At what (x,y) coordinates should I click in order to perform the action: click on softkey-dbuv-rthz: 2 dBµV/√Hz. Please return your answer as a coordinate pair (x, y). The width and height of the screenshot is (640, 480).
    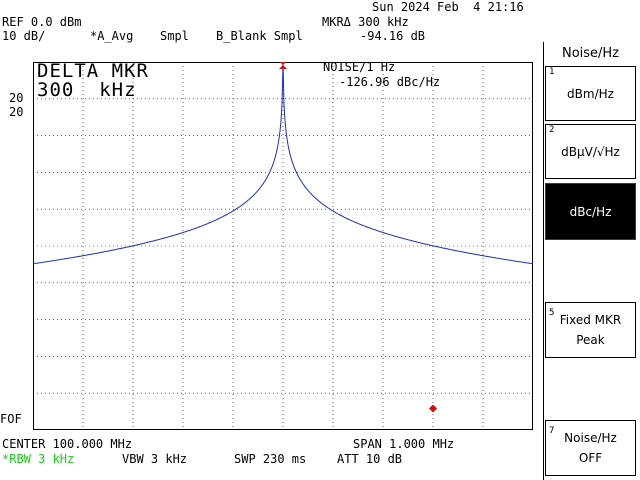
    Looking at the image, I should click on (590, 151).